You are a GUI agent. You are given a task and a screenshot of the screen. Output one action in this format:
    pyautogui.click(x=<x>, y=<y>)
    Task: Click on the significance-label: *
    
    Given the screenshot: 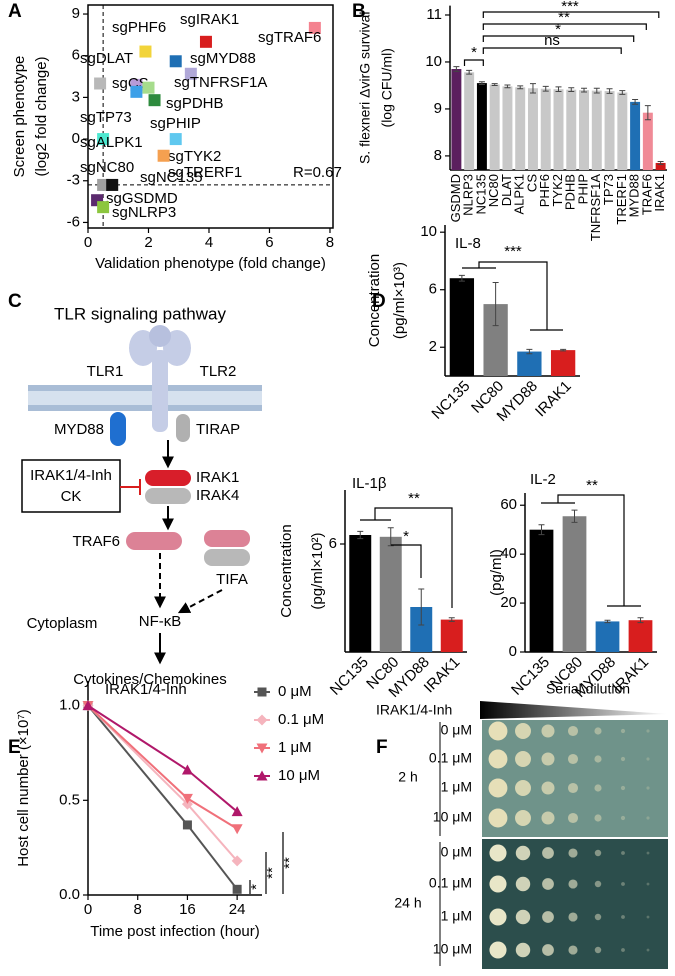 What is the action you would take?
    pyautogui.click(x=256, y=887)
    